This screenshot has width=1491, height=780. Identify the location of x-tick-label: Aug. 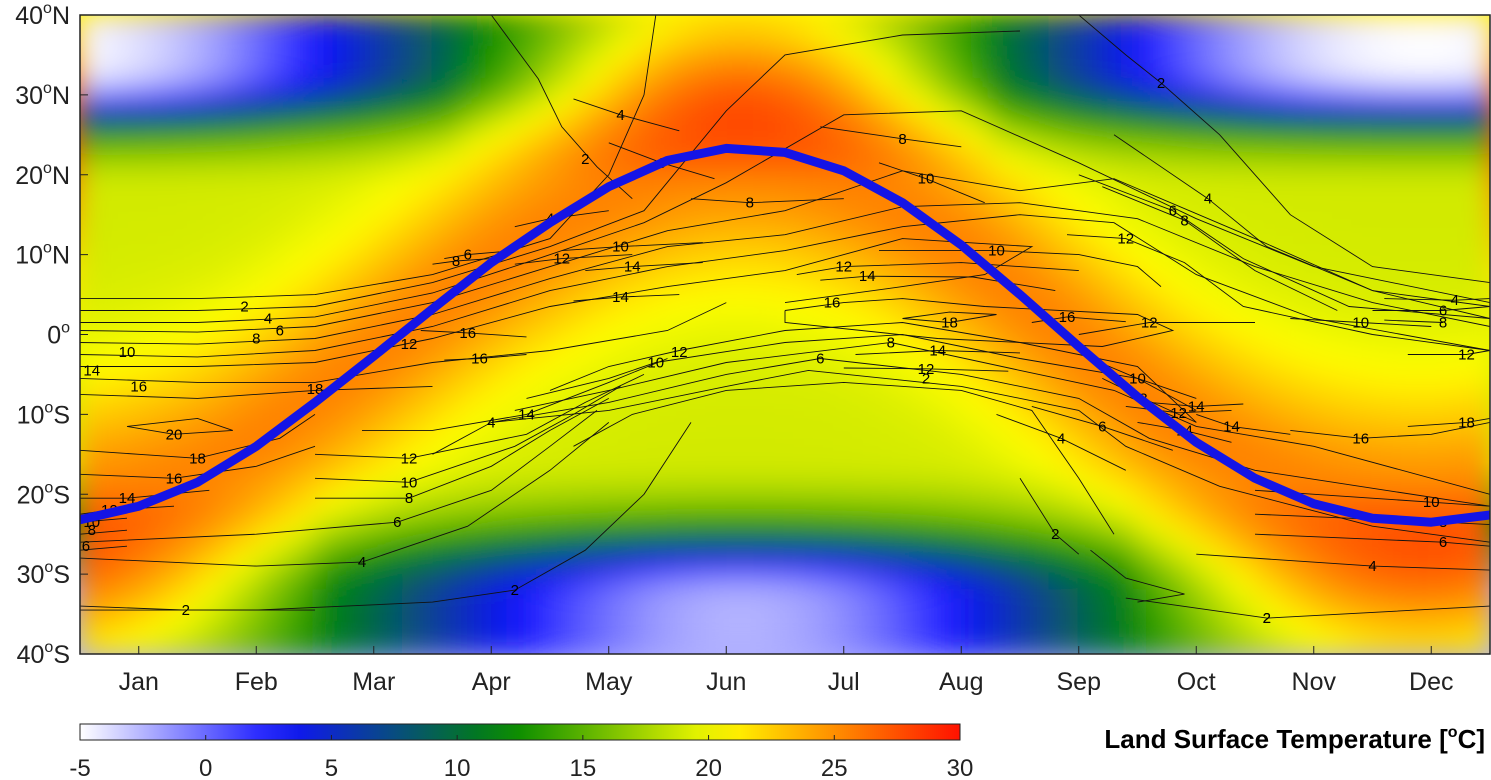
(961, 682).